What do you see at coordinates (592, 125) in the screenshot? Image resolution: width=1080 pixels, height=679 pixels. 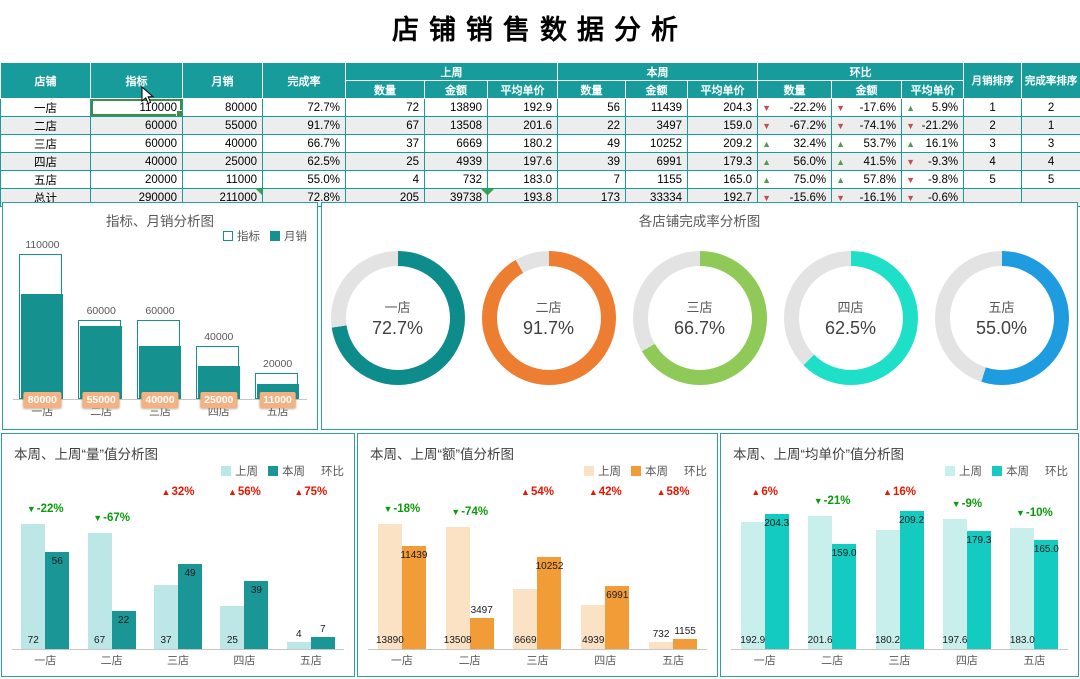 I see `cell-thisweek-qty: 22` at bounding box center [592, 125].